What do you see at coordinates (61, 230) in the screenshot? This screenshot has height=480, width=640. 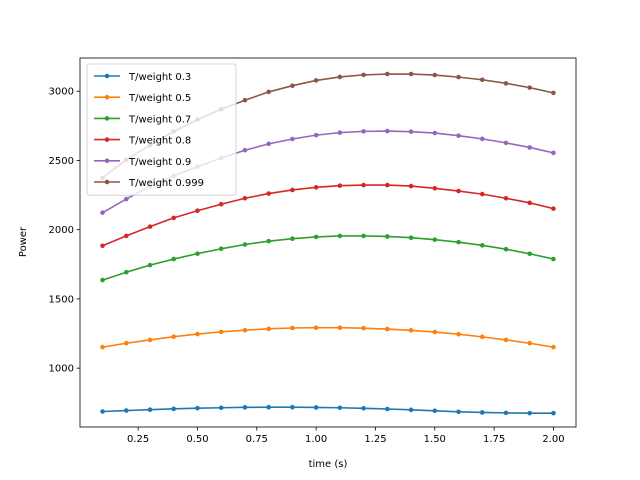 I see `y-tick-label: 2000` at bounding box center [61, 230].